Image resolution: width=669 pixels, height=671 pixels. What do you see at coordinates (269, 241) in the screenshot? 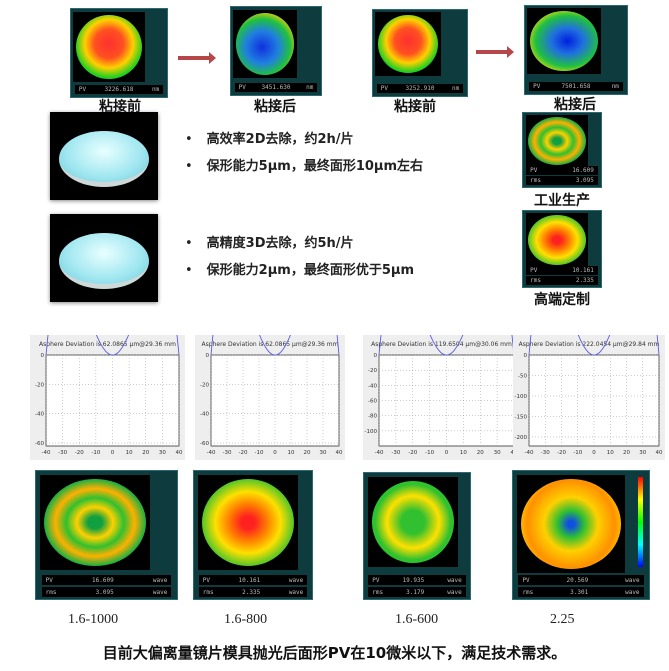
I see `bullet: 高精度3D去除，约5h/片` at bounding box center [269, 241].